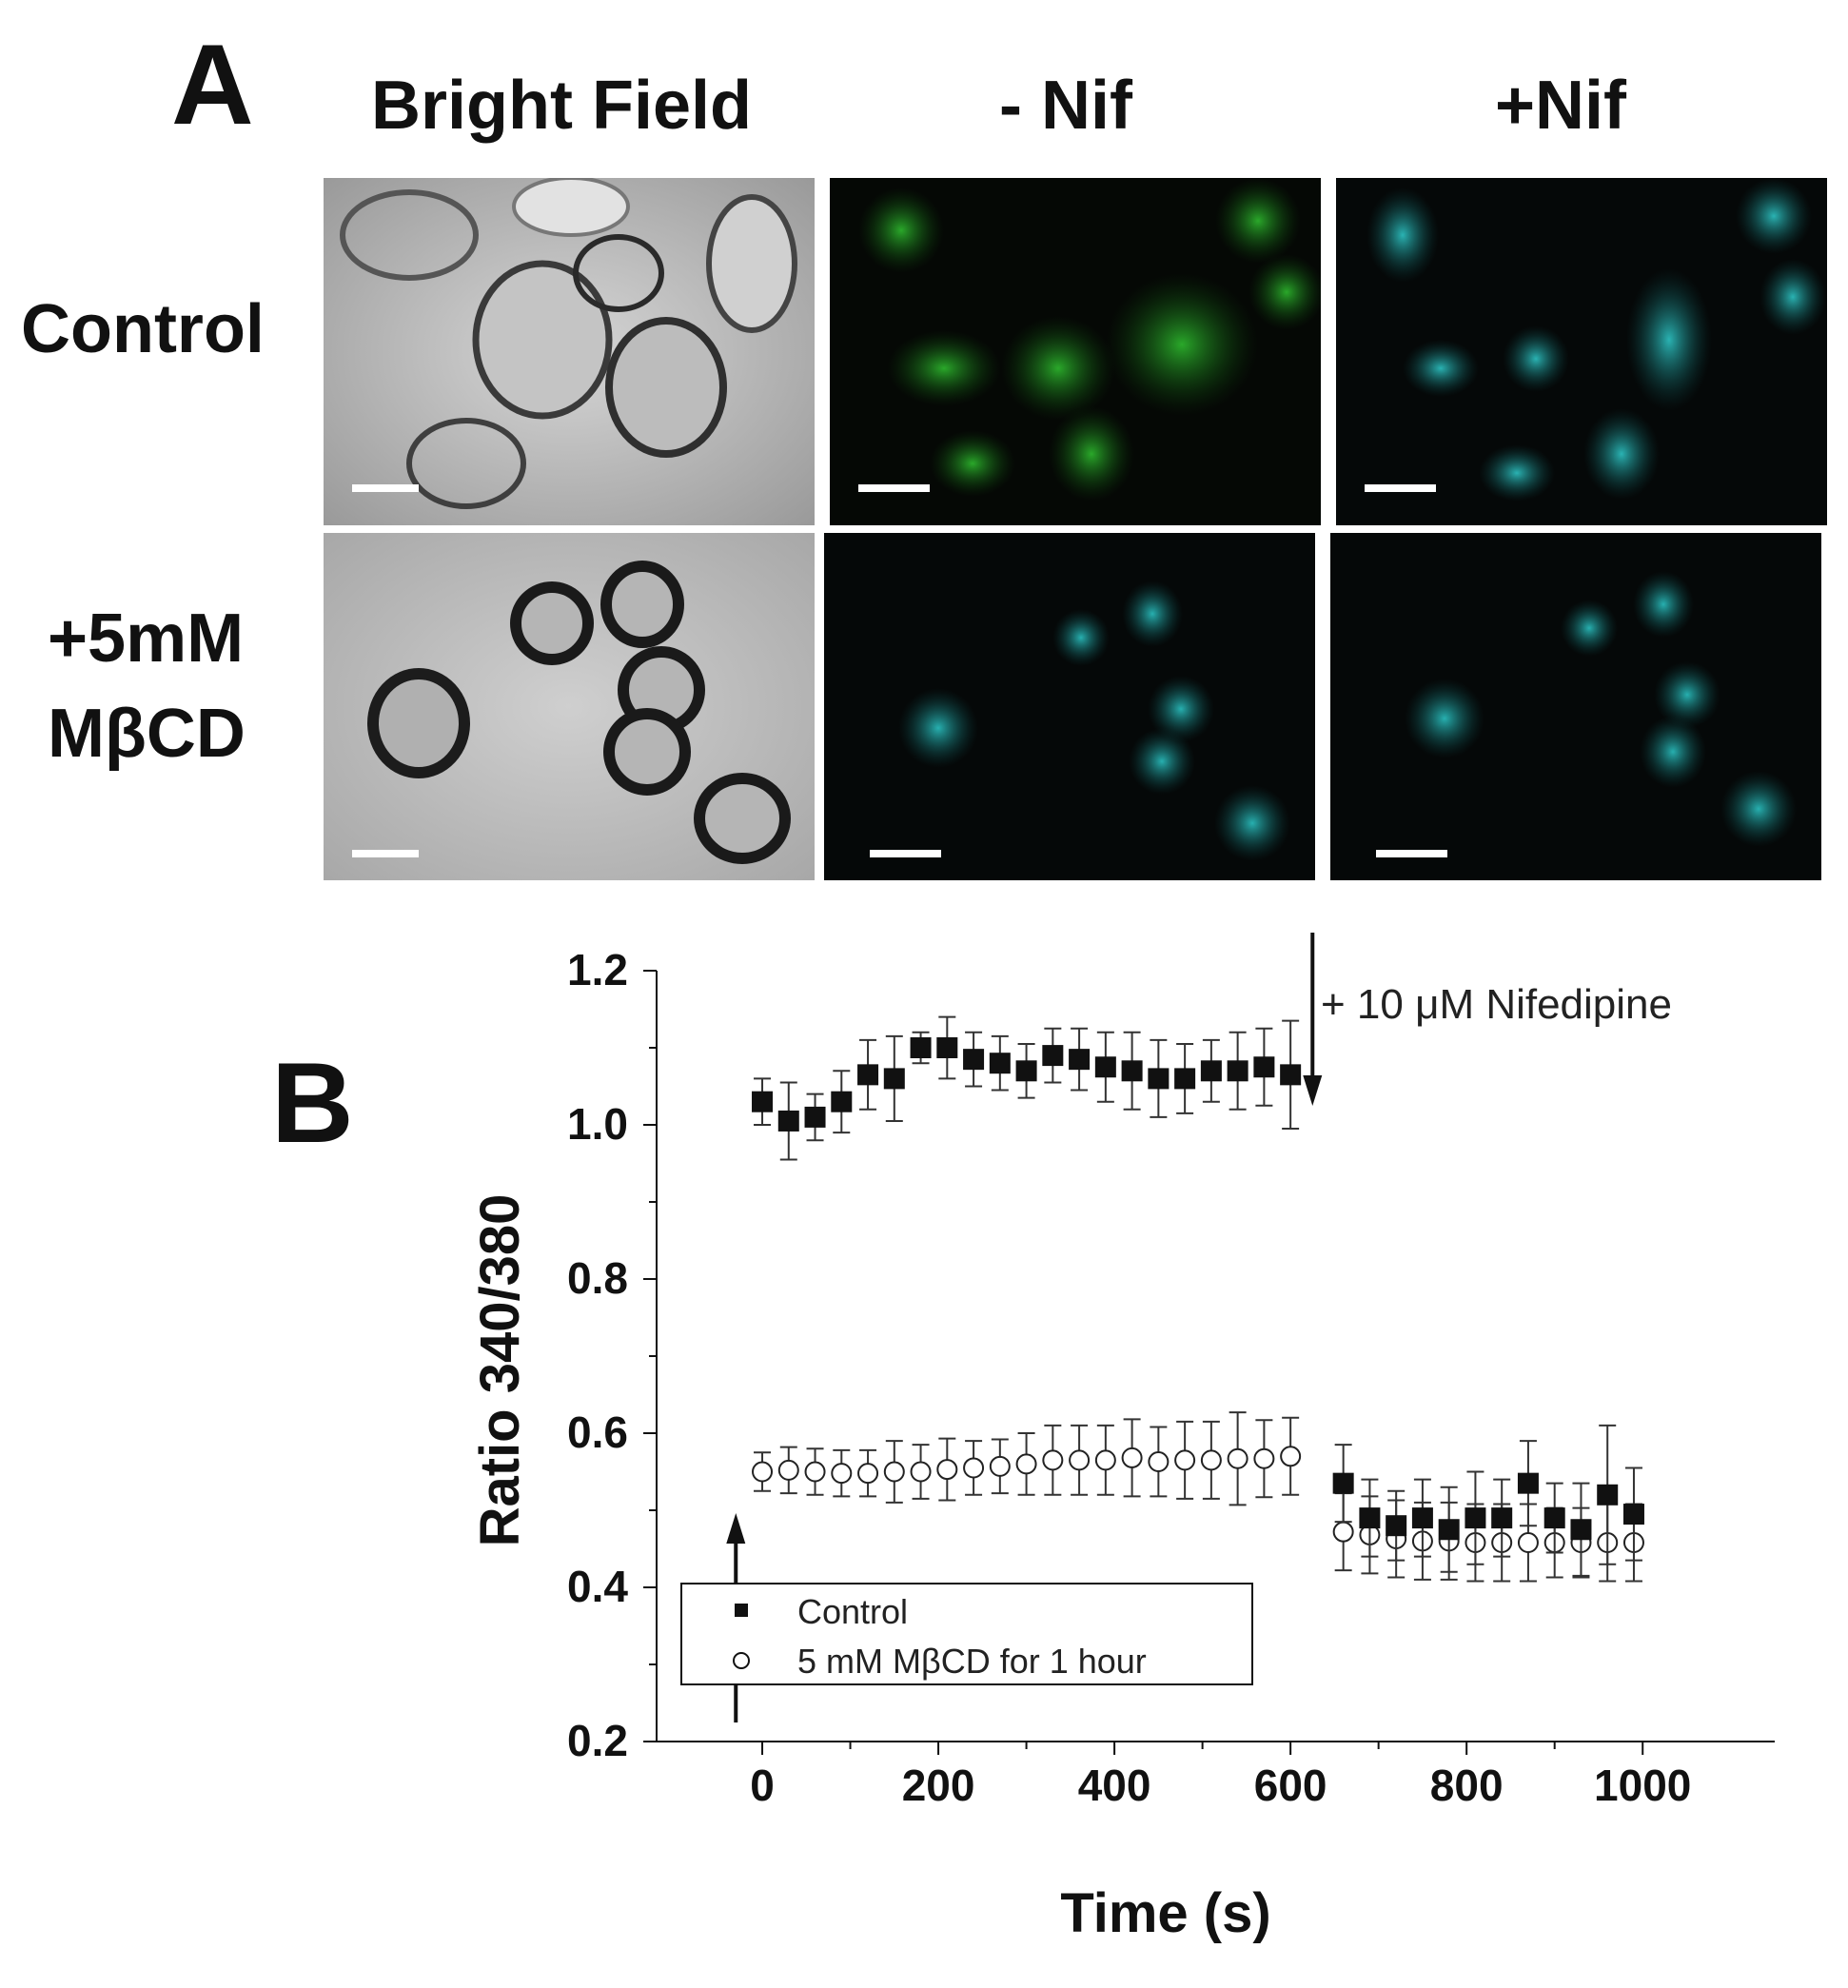 This screenshot has height=1988, width=1848. What do you see at coordinates (1575, 706) in the screenshot?
I see `image-plus-nif-mbcd` at bounding box center [1575, 706].